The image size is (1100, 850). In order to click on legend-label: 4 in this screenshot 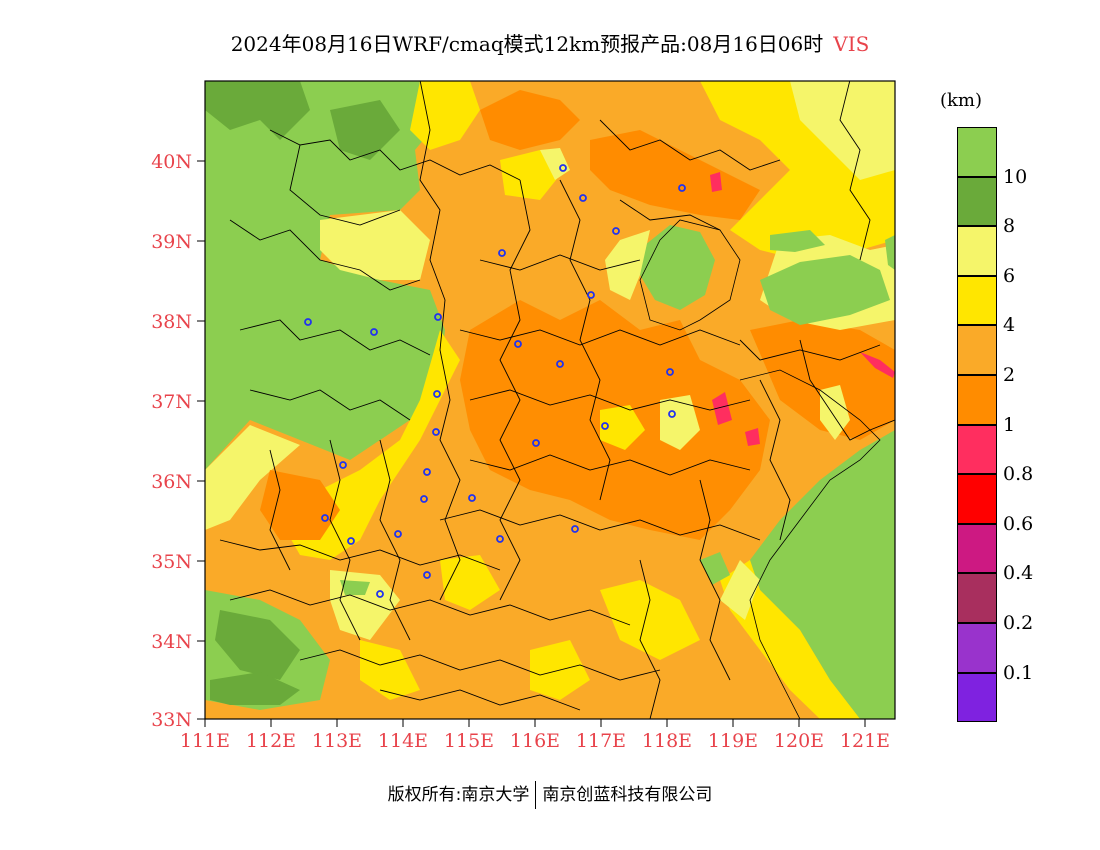, I will do `click(1009, 325)`.